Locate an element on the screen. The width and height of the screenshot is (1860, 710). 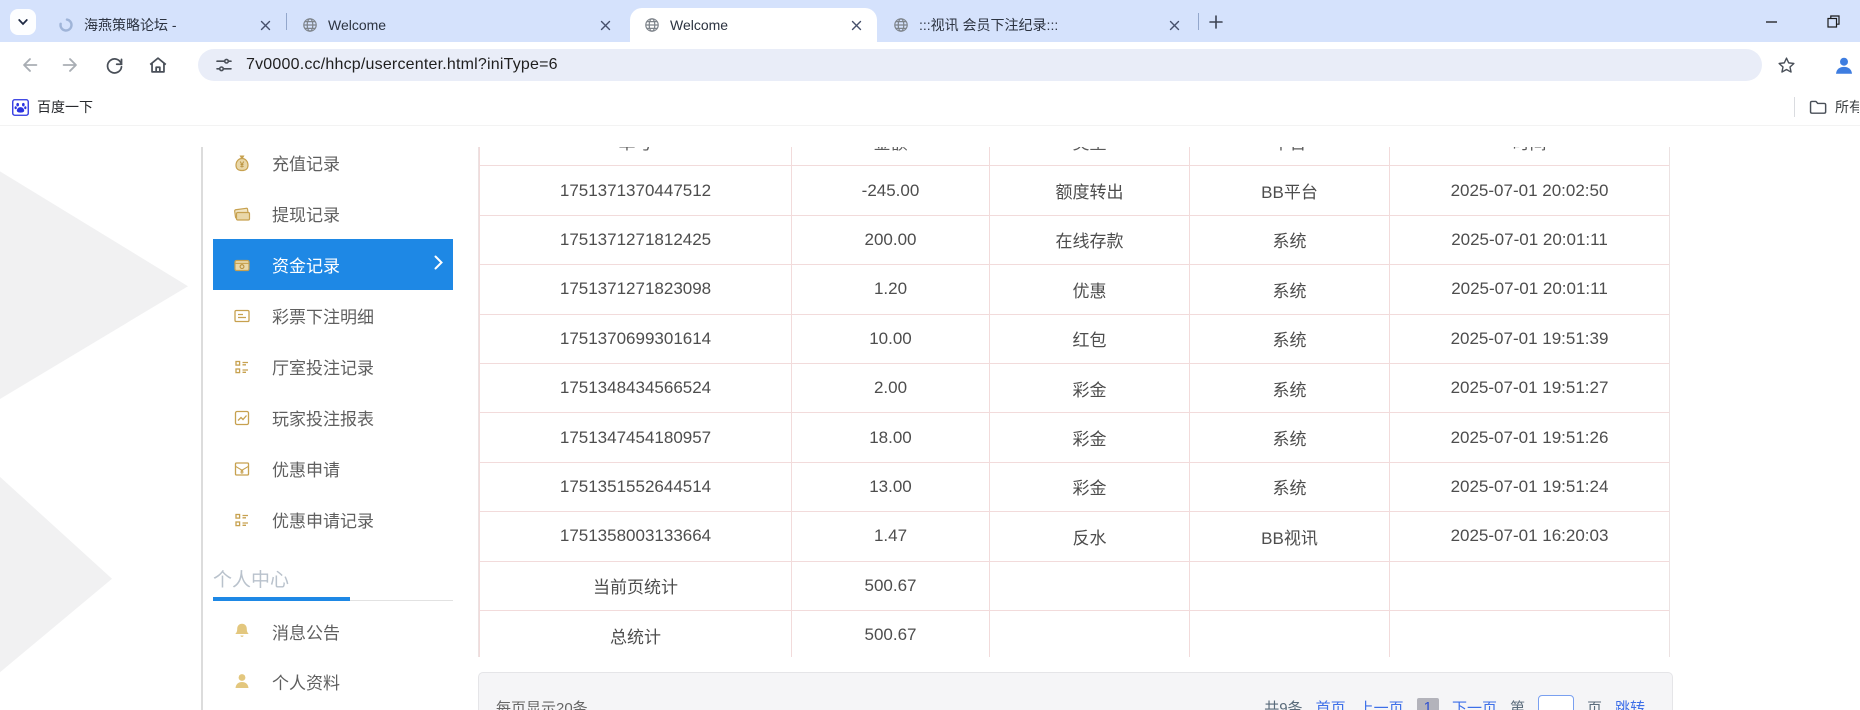
list-icon is located at coordinates (242, 367).